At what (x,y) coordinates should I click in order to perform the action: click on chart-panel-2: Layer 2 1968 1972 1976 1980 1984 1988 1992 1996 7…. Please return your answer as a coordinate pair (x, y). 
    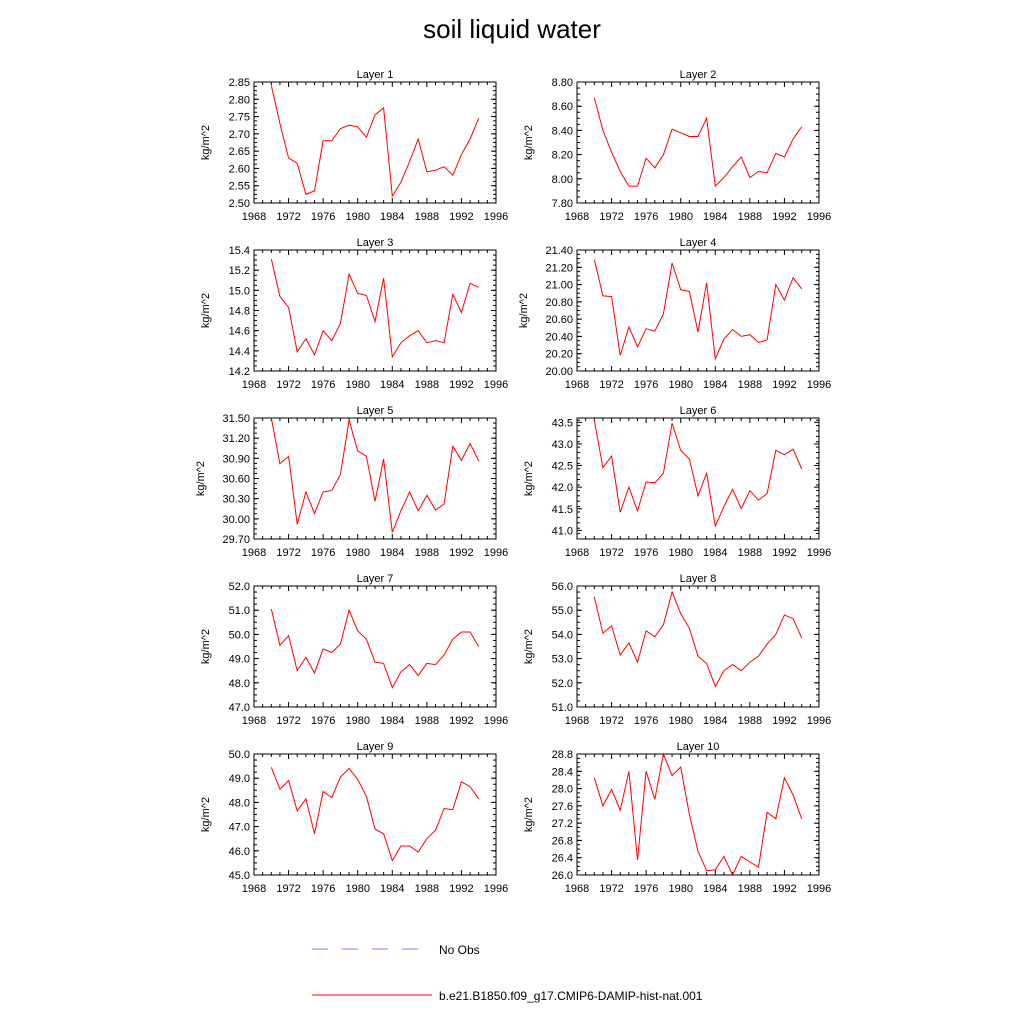
    Looking at the image, I should click on (677, 146).